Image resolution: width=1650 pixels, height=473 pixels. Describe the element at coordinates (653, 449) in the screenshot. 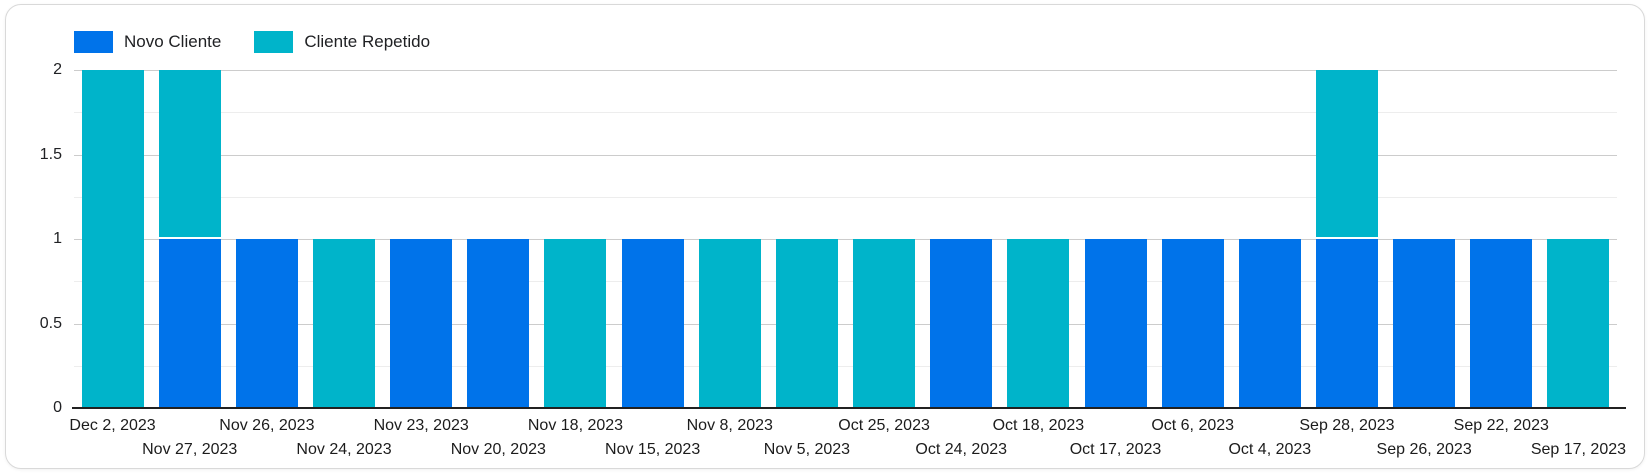

I see `x-tick-label-nov-15-2023: Nov 15, 2023` at that location.